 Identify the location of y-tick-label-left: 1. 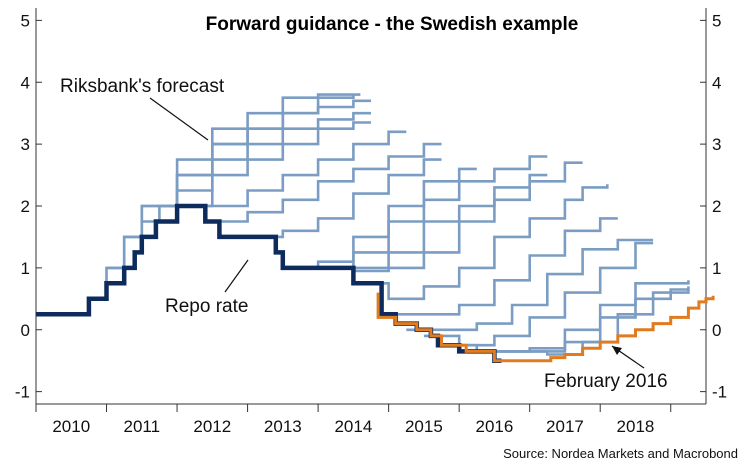
(25, 268).